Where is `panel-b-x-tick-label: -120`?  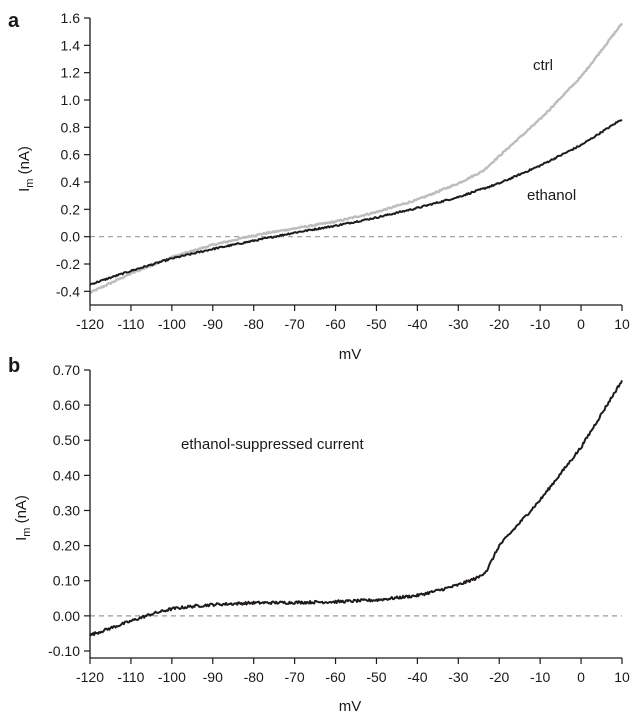 panel-b-x-tick-label: -120 is located at coordinates (90, 677).